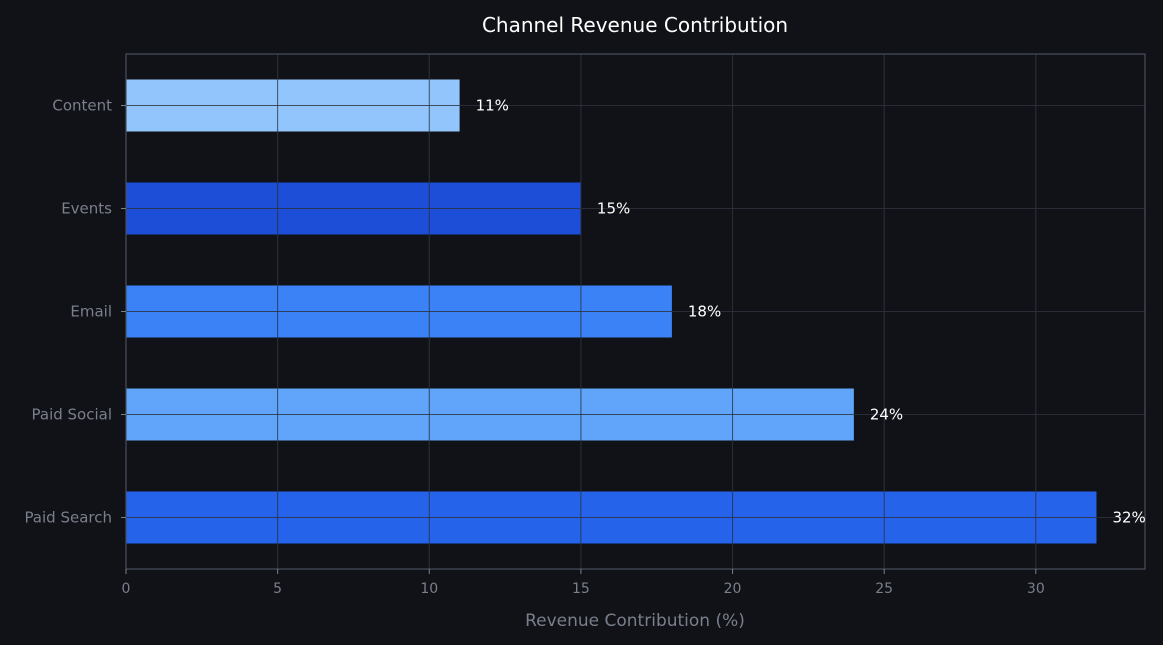 This screenshot has width=1163, height=645. Describe the element at coordinates (91, 312) in the screenshot. I see `y-category-label: Email` at that location.